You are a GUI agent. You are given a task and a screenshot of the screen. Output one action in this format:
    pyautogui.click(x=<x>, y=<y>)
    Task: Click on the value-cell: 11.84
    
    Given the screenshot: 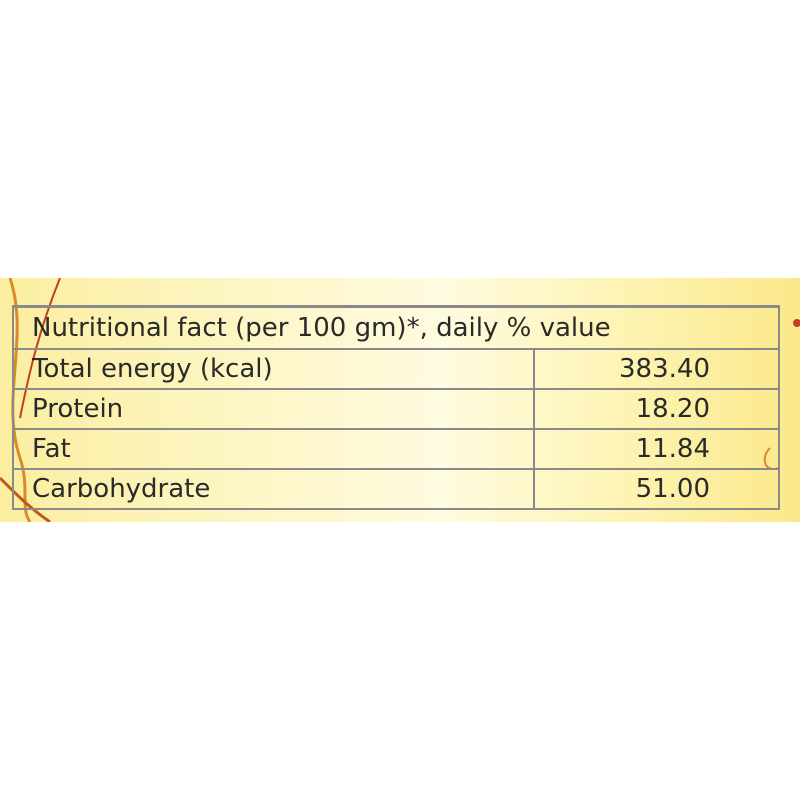 What is the action you would take?
    pyautogui.click(x=656, y=449)
    